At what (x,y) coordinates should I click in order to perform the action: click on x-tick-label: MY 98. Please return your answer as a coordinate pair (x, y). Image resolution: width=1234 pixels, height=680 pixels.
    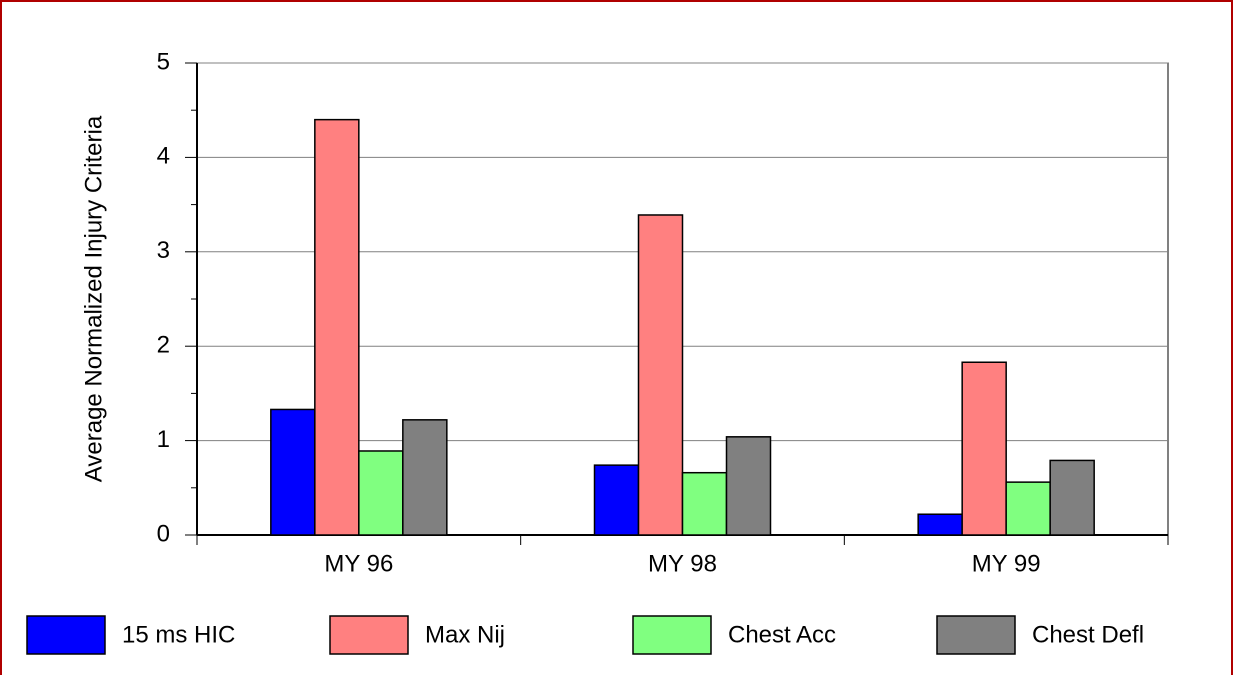
    Looking at the image, I should click on (682, 563).